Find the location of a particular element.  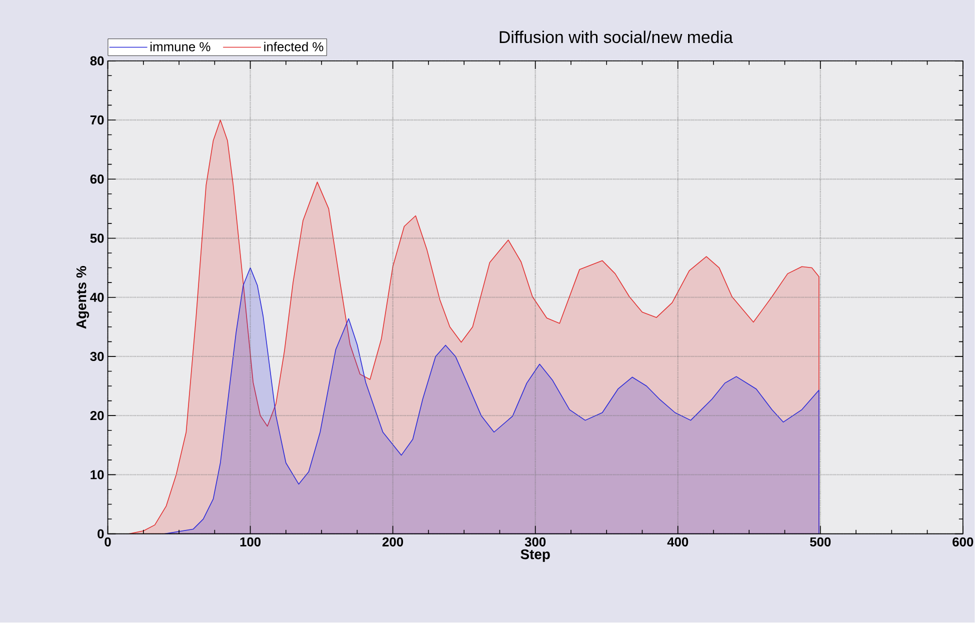

x-tick-label: 0 is located at coordinates (107, 542).